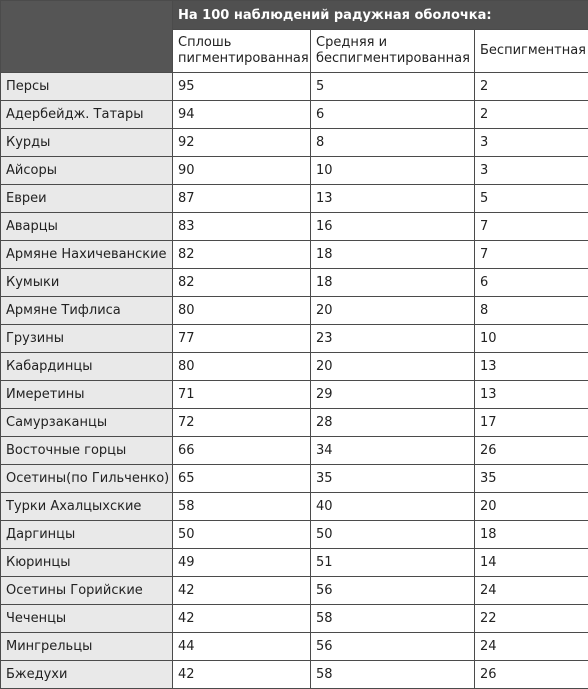 The width and height of the screenshot is (588, 689). I want to click on table-cell: 92, so click(241, 142).